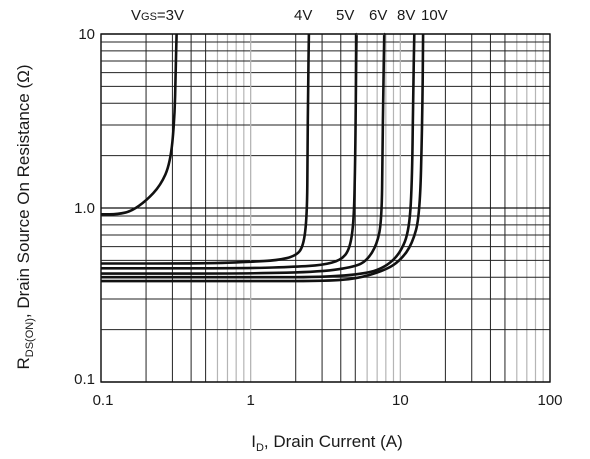 The height and width of the screenshot is (459, 590). I want to click on x-tick-label: 100, so click(549, 400).